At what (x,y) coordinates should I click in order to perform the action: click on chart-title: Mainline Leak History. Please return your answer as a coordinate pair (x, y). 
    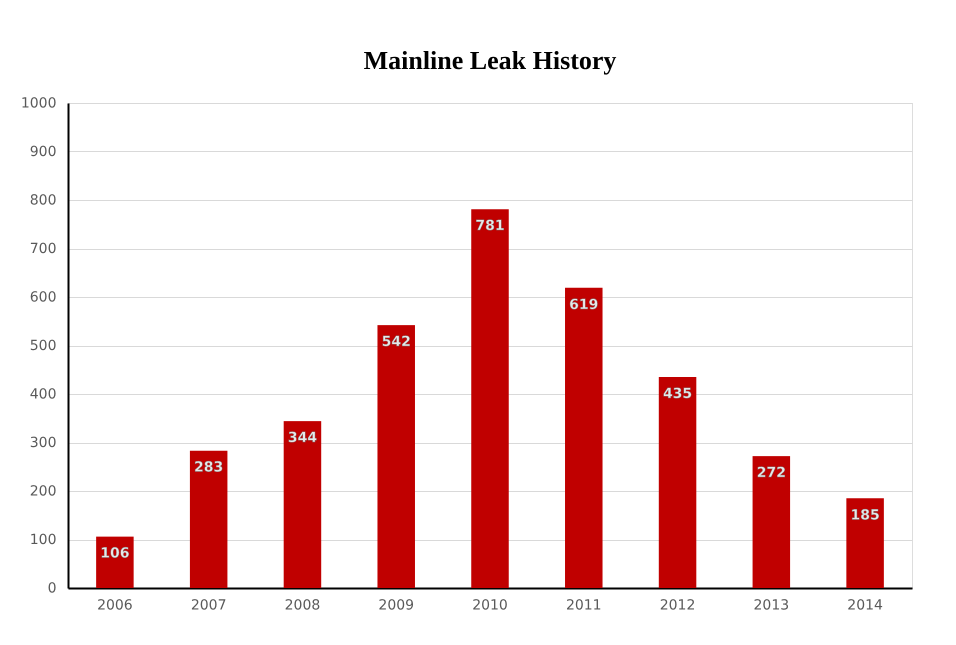
    Looking at the image, I should click on (490, 60).